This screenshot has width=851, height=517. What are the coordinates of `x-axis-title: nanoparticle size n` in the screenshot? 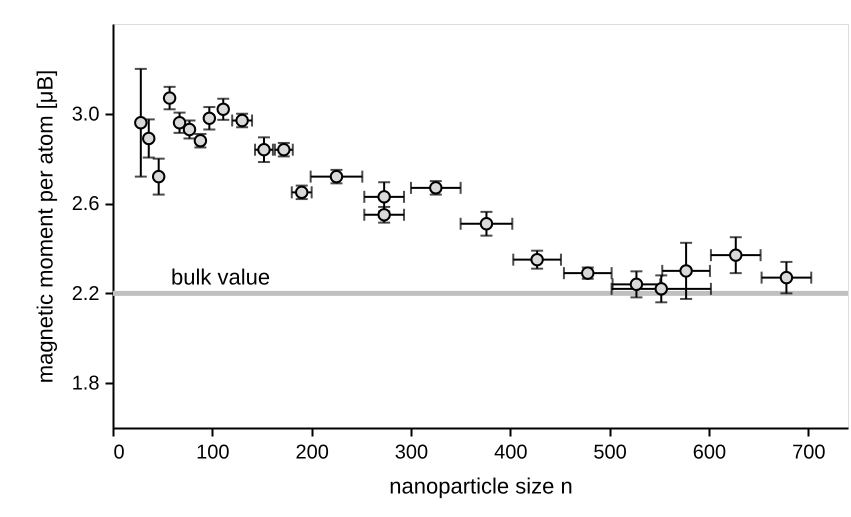 It's located at (481, 486).